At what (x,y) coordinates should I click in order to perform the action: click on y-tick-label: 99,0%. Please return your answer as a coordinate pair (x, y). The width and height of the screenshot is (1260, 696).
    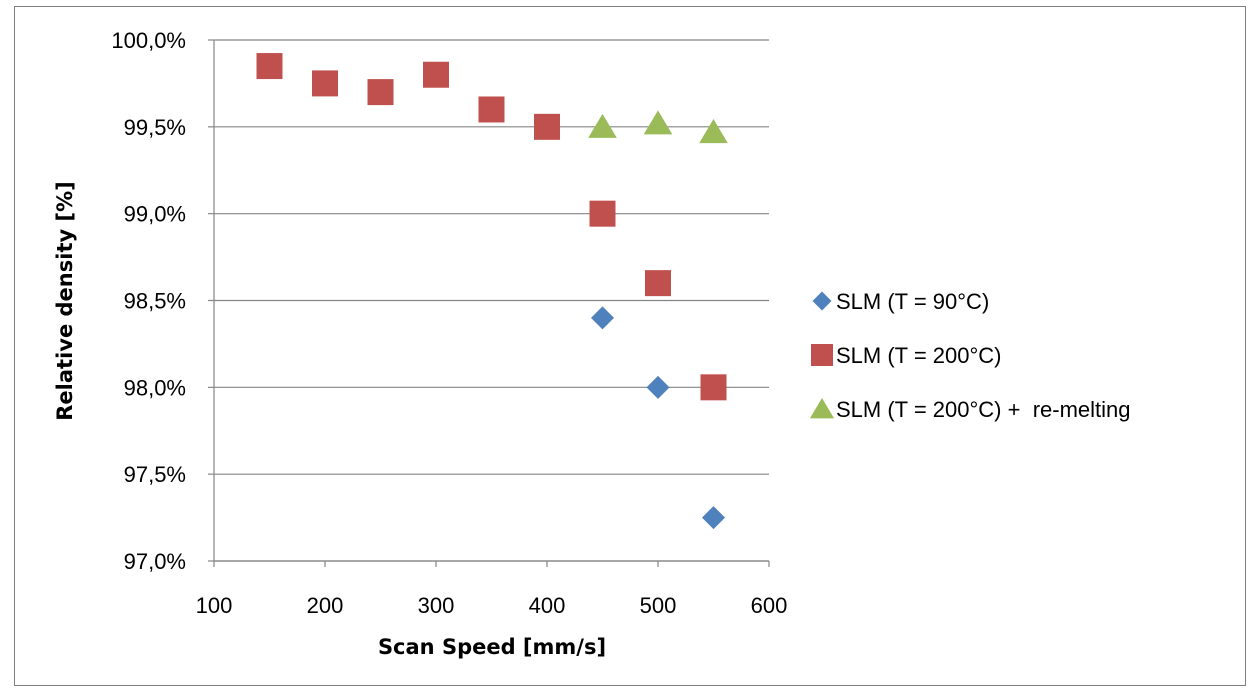
    Looking at the image, I should click on (155, 214).